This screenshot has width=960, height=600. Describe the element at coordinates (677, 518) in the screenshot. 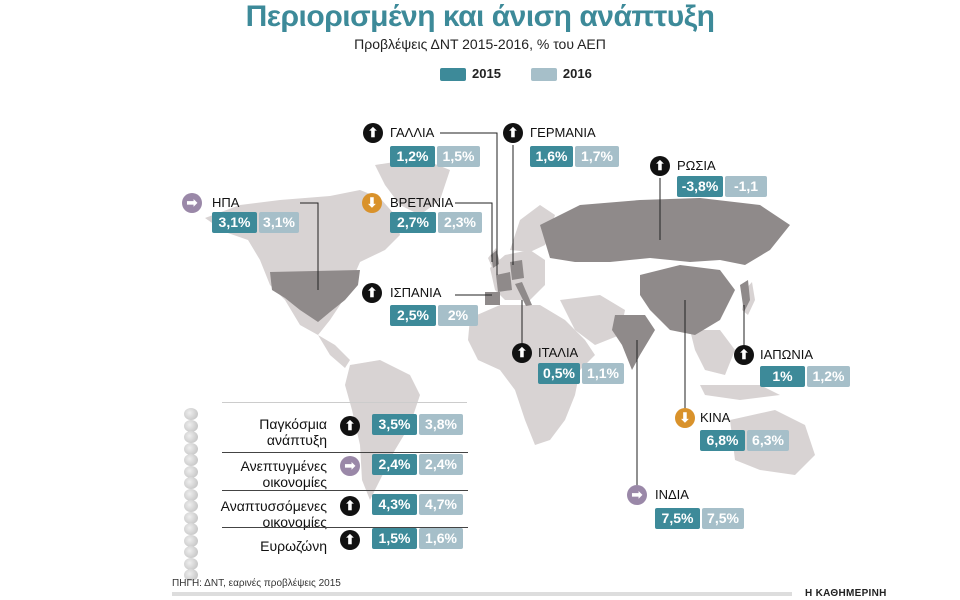

I see `value-2015: 7,5%` at that location.